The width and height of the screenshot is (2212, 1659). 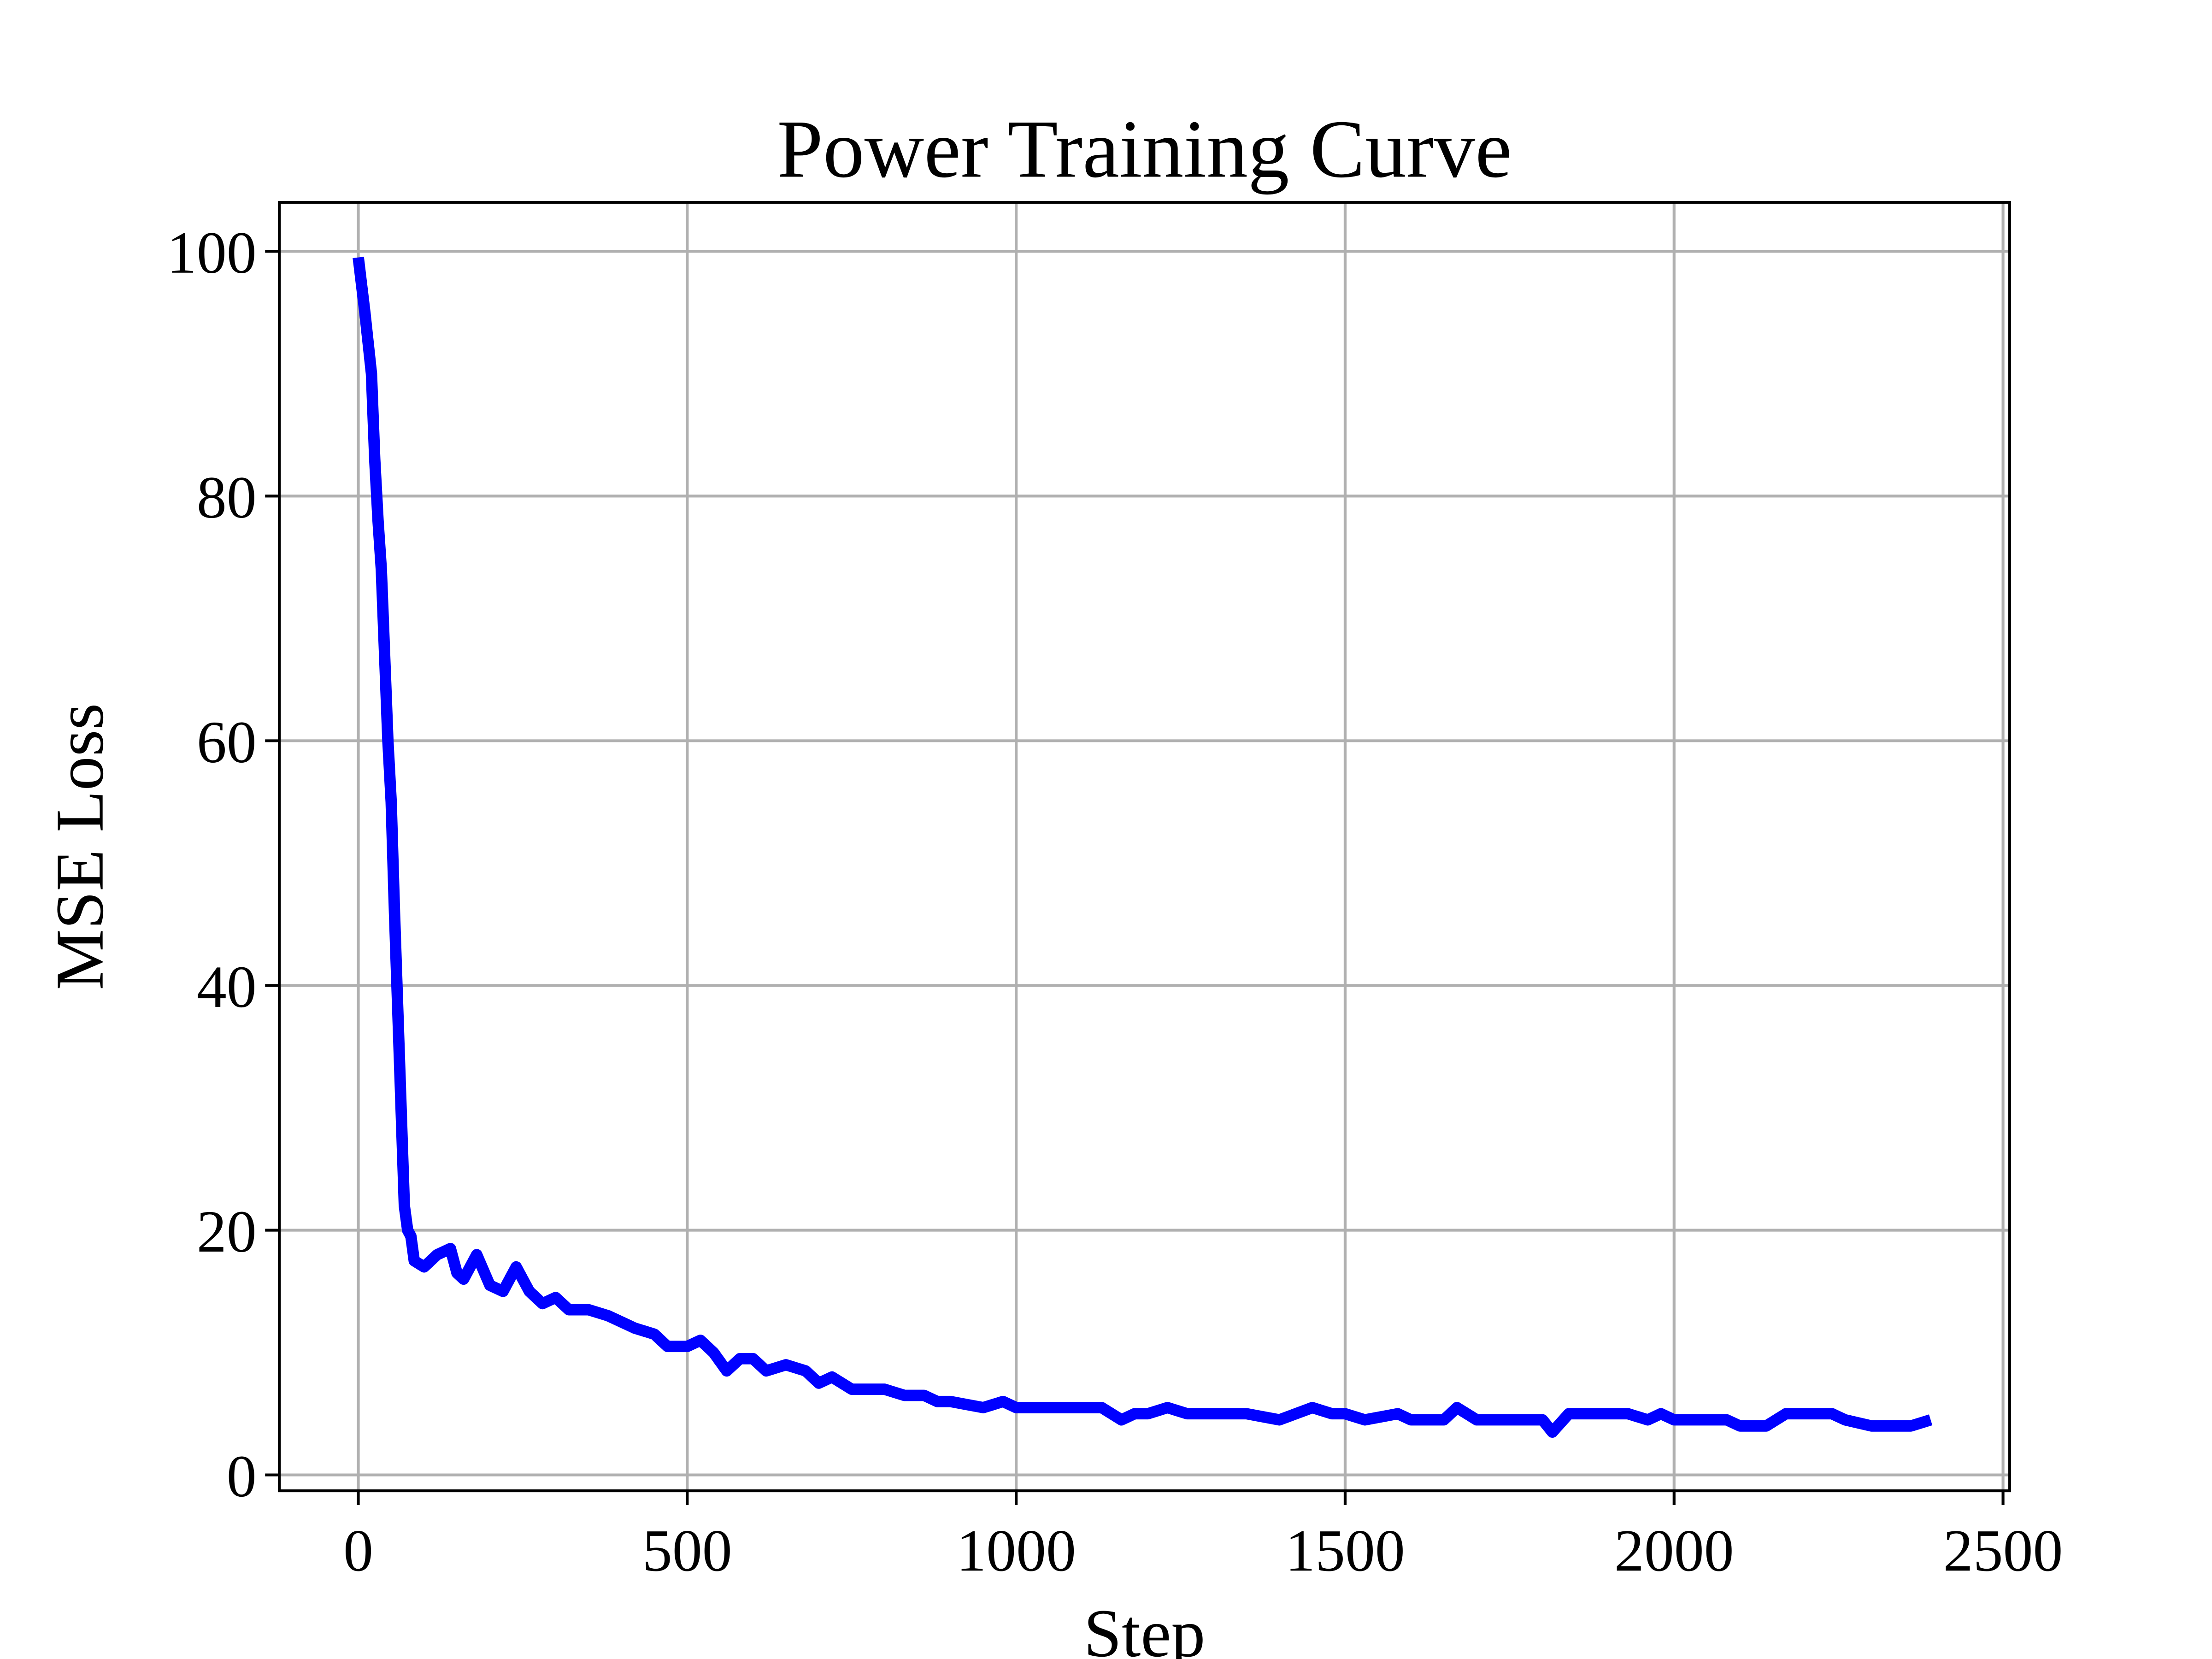 I want to click on y-tick-label: 100, so click(x=212, y=253).